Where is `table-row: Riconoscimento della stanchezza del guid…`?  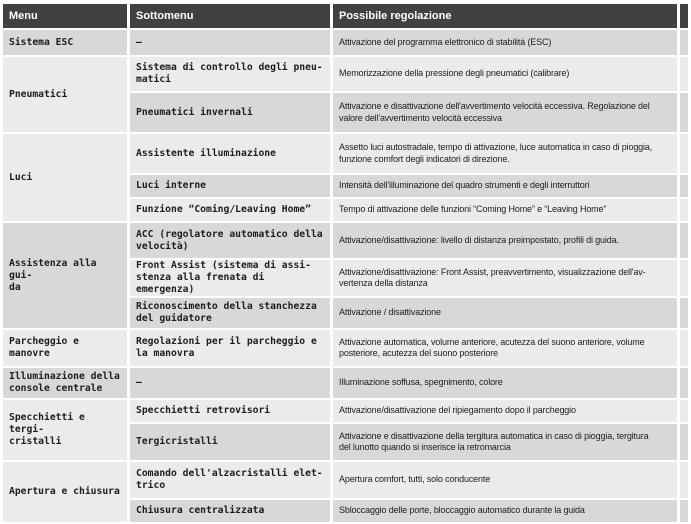
table-row: Riconoscimento della stanchezza del guid… is located at coordinates (345, 313).